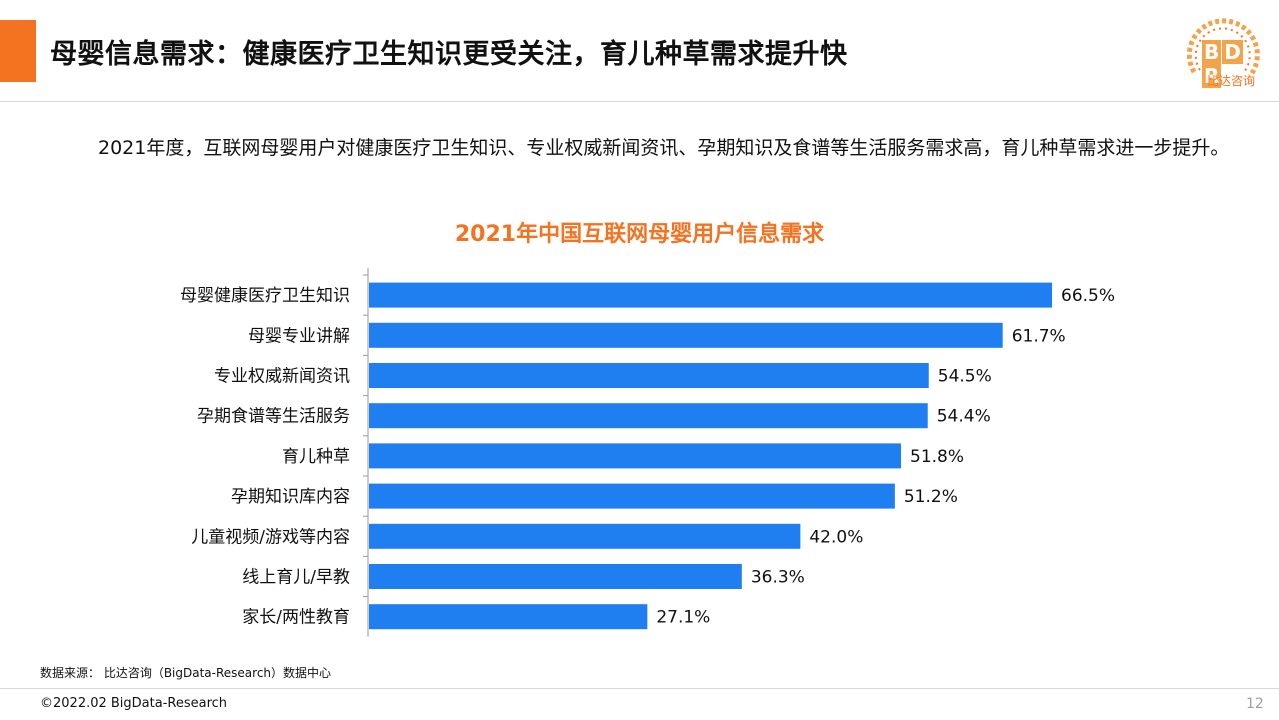 The height and width of the screenshot is (720, 1279). What do you see at coordinates (270, 537) in the screenshot?
I see `category-label: 儿童视频/游戏等内容` at bounding box center [270, 537].